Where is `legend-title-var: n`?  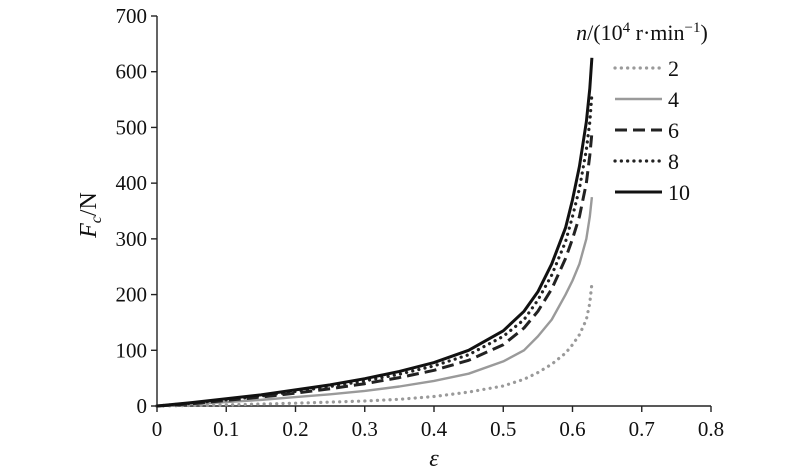 legend-title-var: n is located at coordinates (581, 32).